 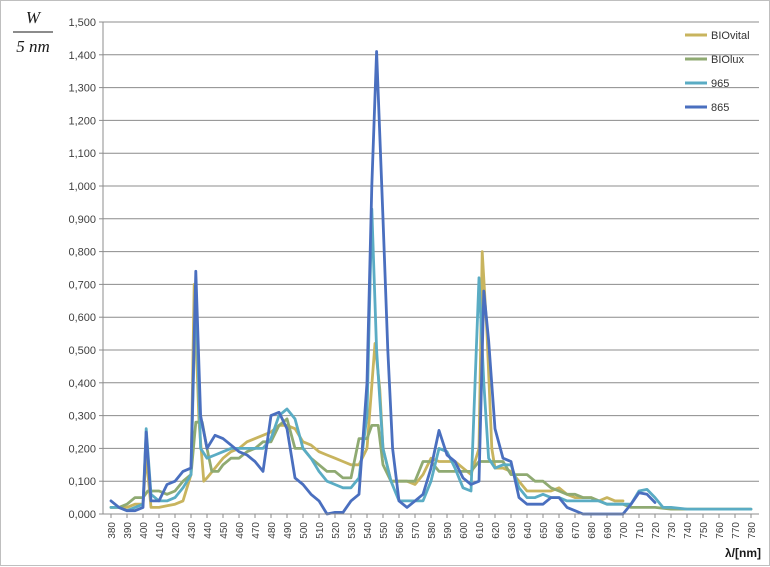 What do you see at coordinates (336, 530) in the screenshot?
I see `x-tick-label: 520` at bounding box center [336, 530].